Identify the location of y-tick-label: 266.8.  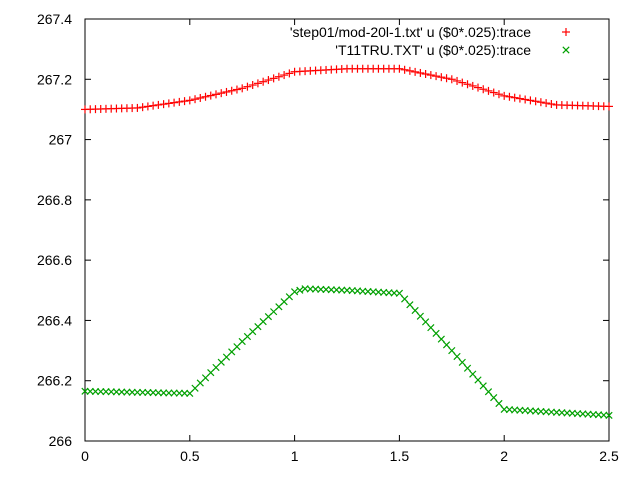
(54, 200).